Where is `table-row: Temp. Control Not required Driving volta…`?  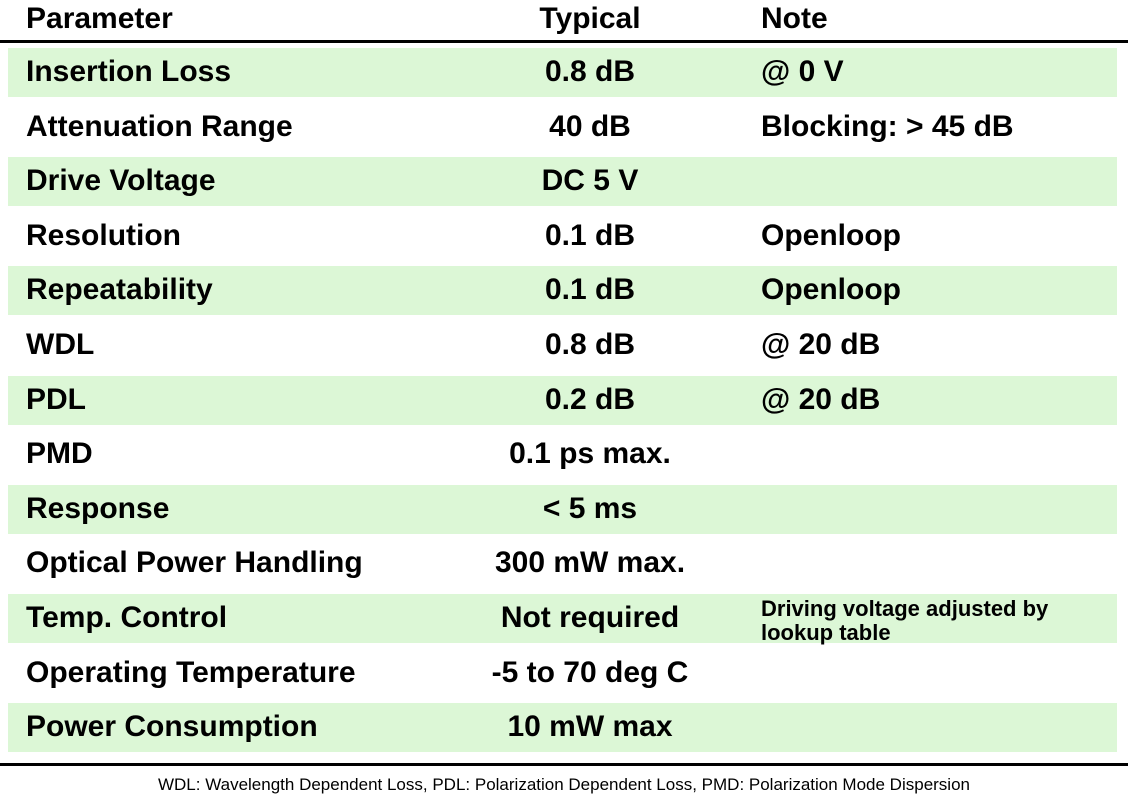
table-row: Temp. Control Not required Driving volta… is located at coordinates (564, 616).